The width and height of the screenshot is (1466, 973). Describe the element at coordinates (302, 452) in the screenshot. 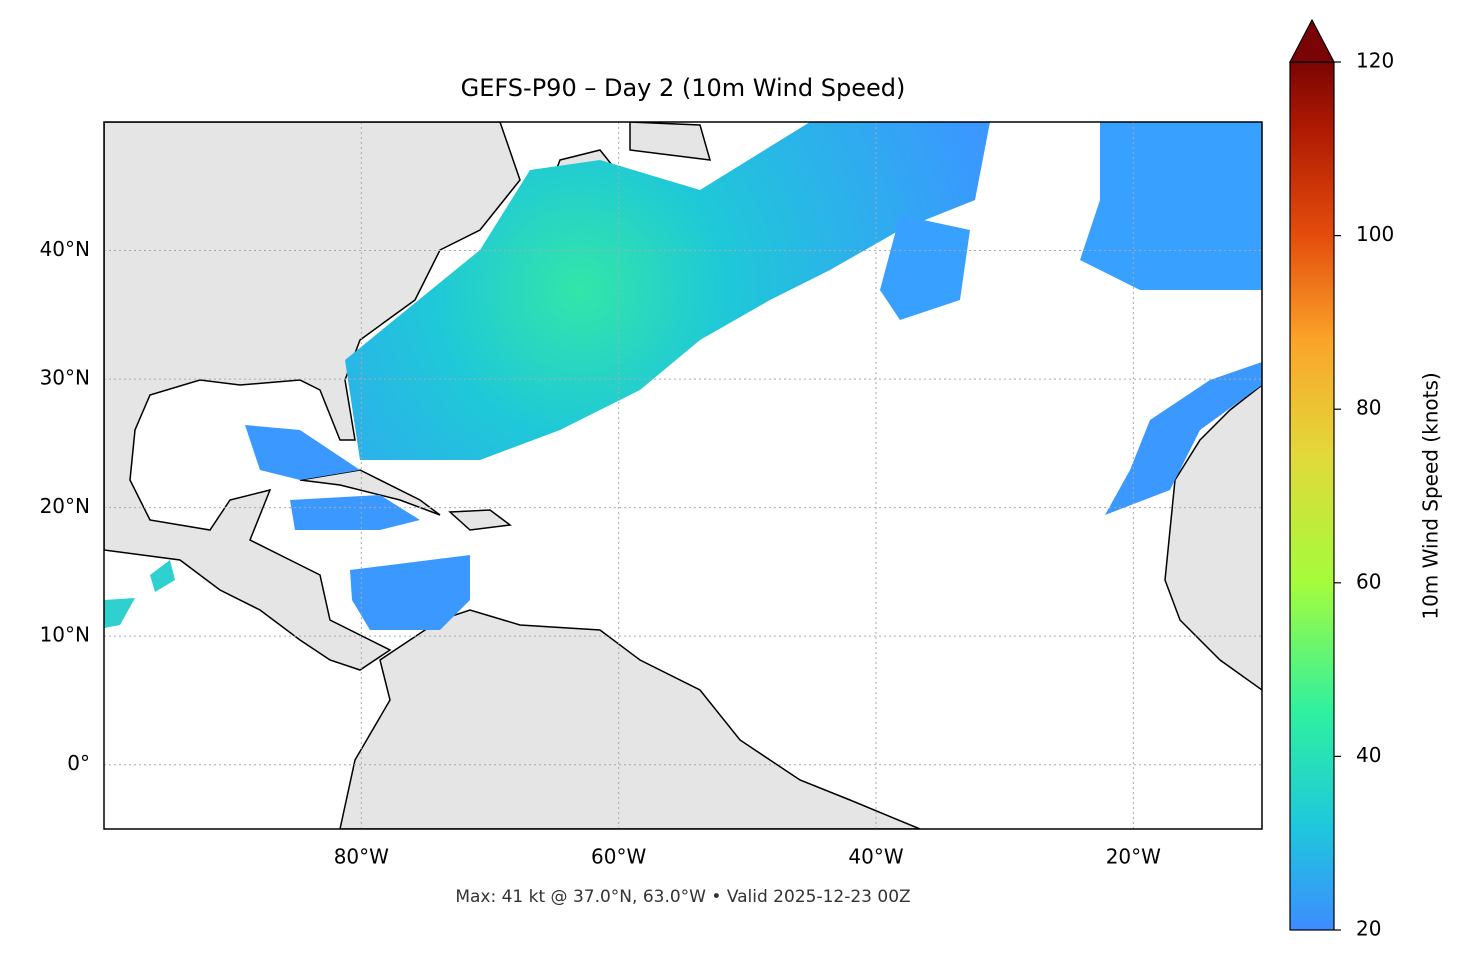

I see `wind-gulf` at that location.